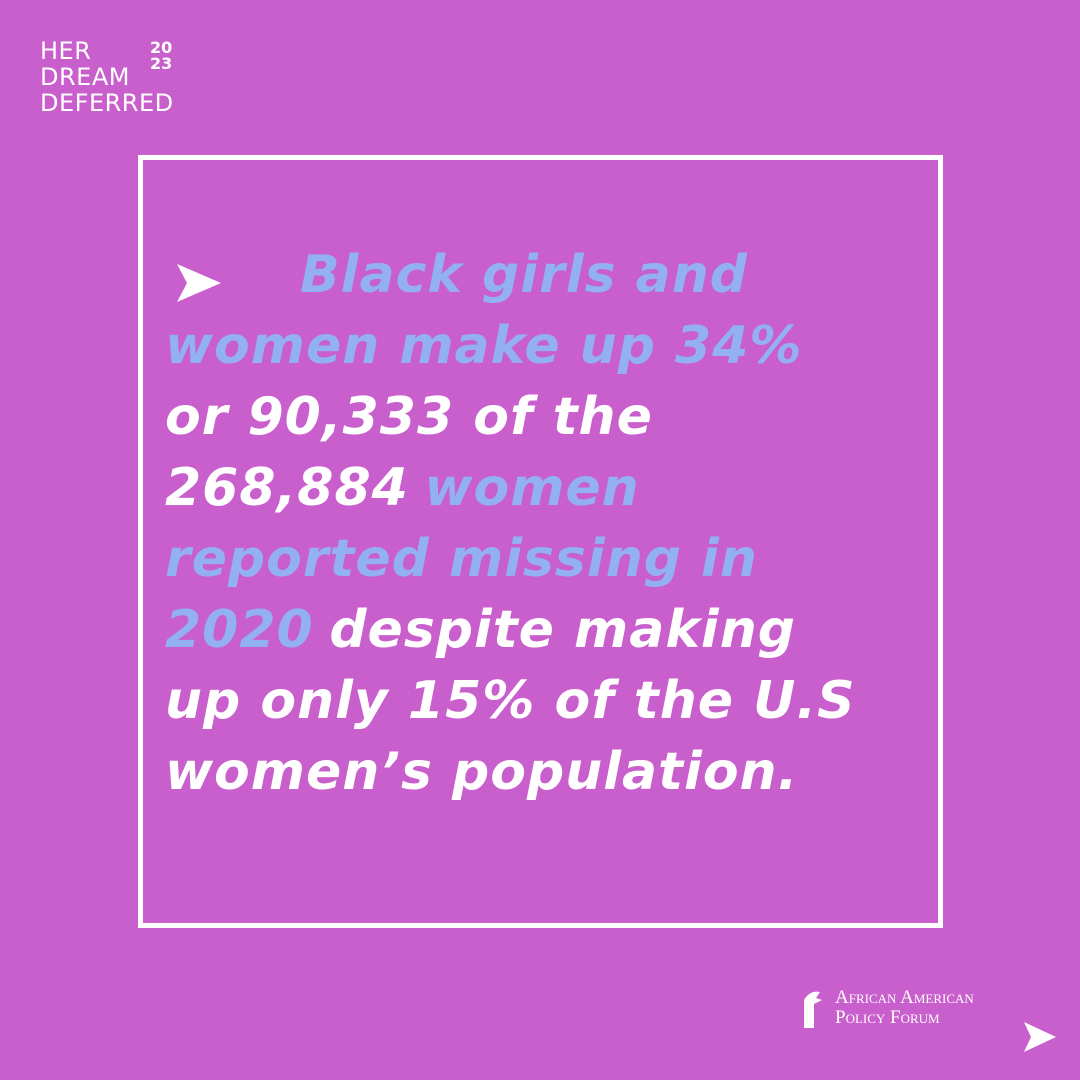 This screenshot has width=1080, height=1080. I want to click on org-emblem, so click(813, 1009).